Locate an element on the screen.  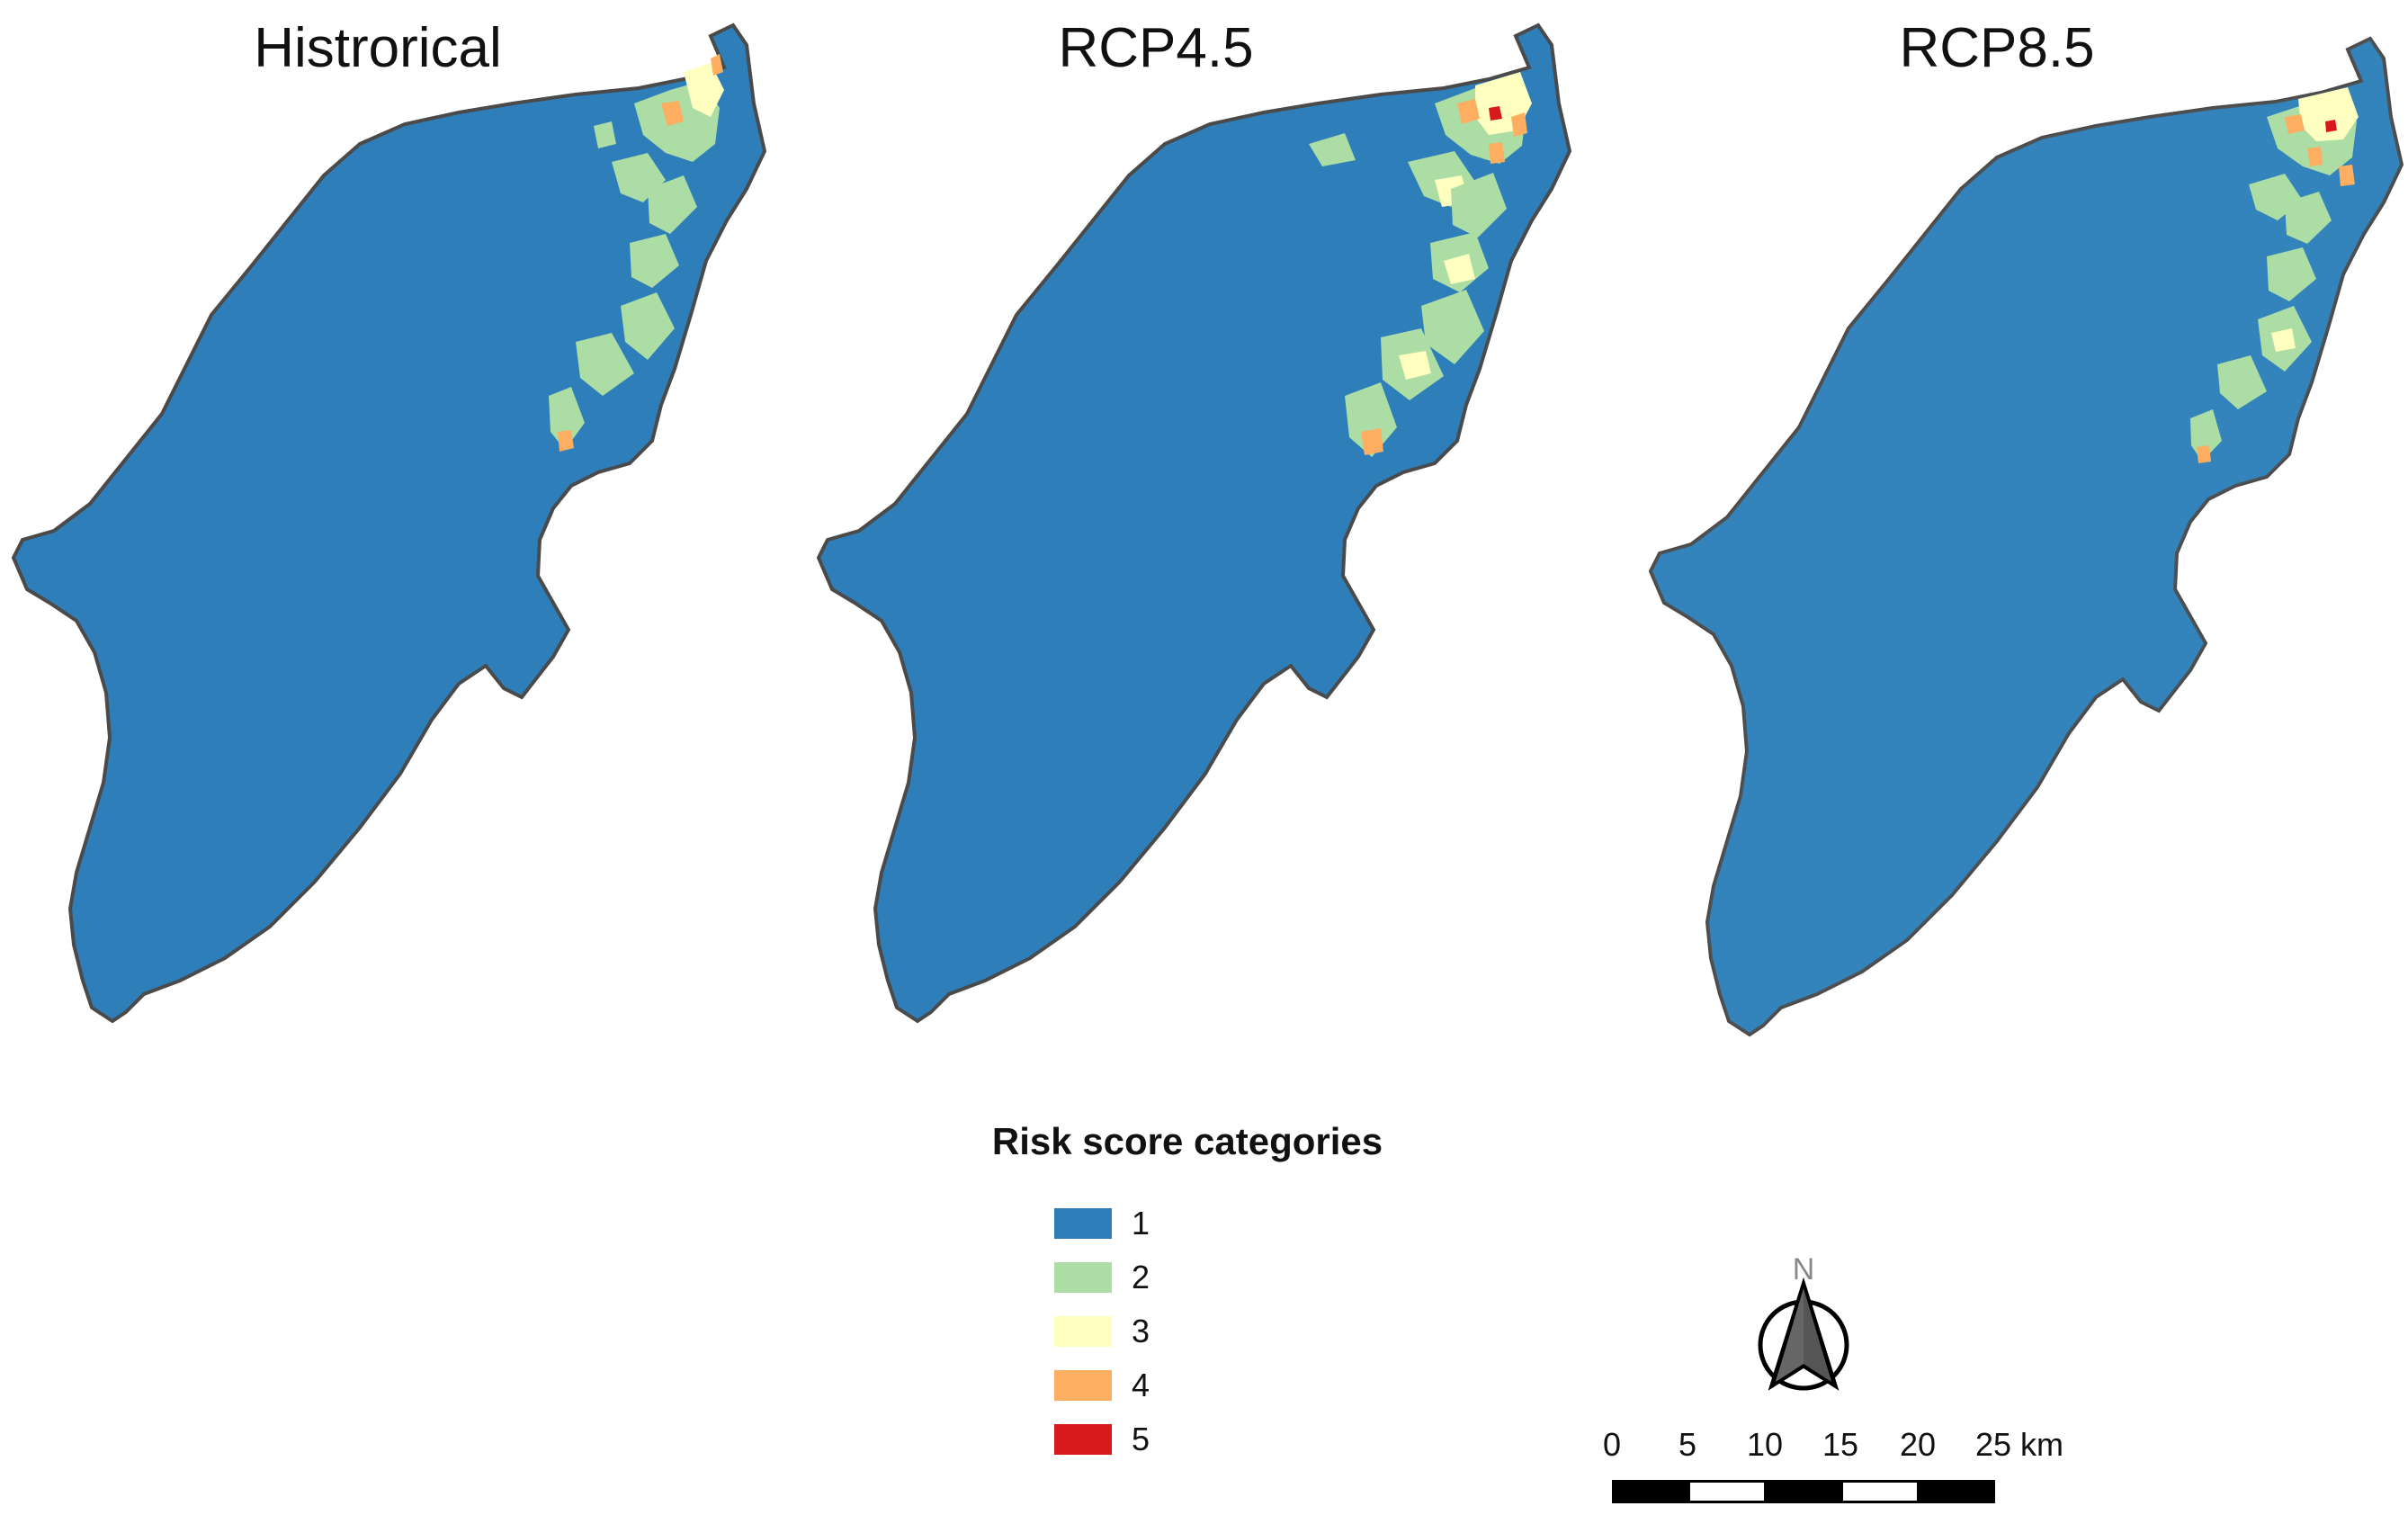
legend-item-2: 2 is located at coordinates (1102, 1277).